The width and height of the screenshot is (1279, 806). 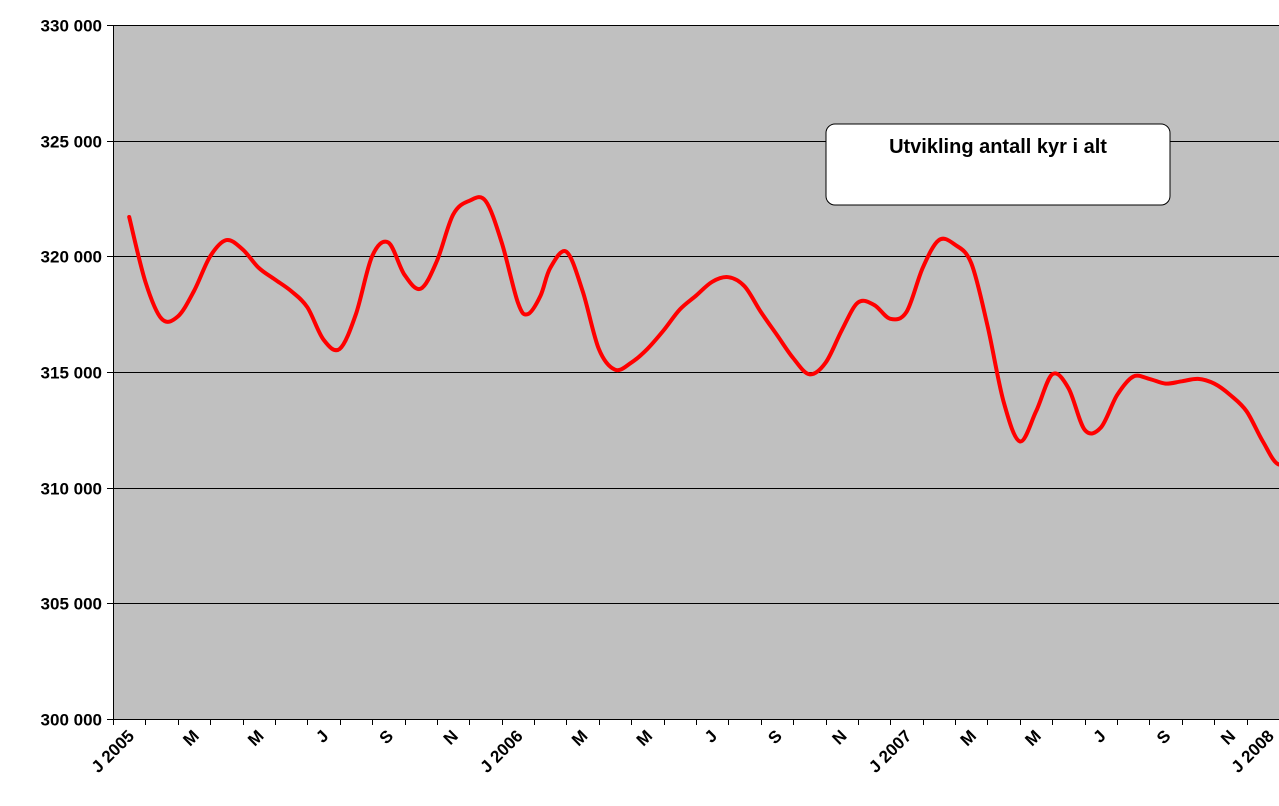 What do you see at coordinates (683, 751) in the screenshot?
I see `x-axis-labels: J 2005 M M J S N J 2006 M M J S N J 2007 M M J S NJ 2008` at bounding box center [683, 751].